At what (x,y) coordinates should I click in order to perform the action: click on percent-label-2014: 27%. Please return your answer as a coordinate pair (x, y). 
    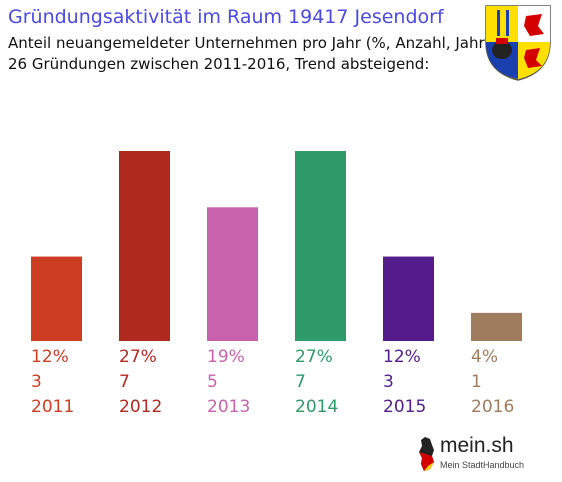
    Looking at the image, I should click on (314, 357).